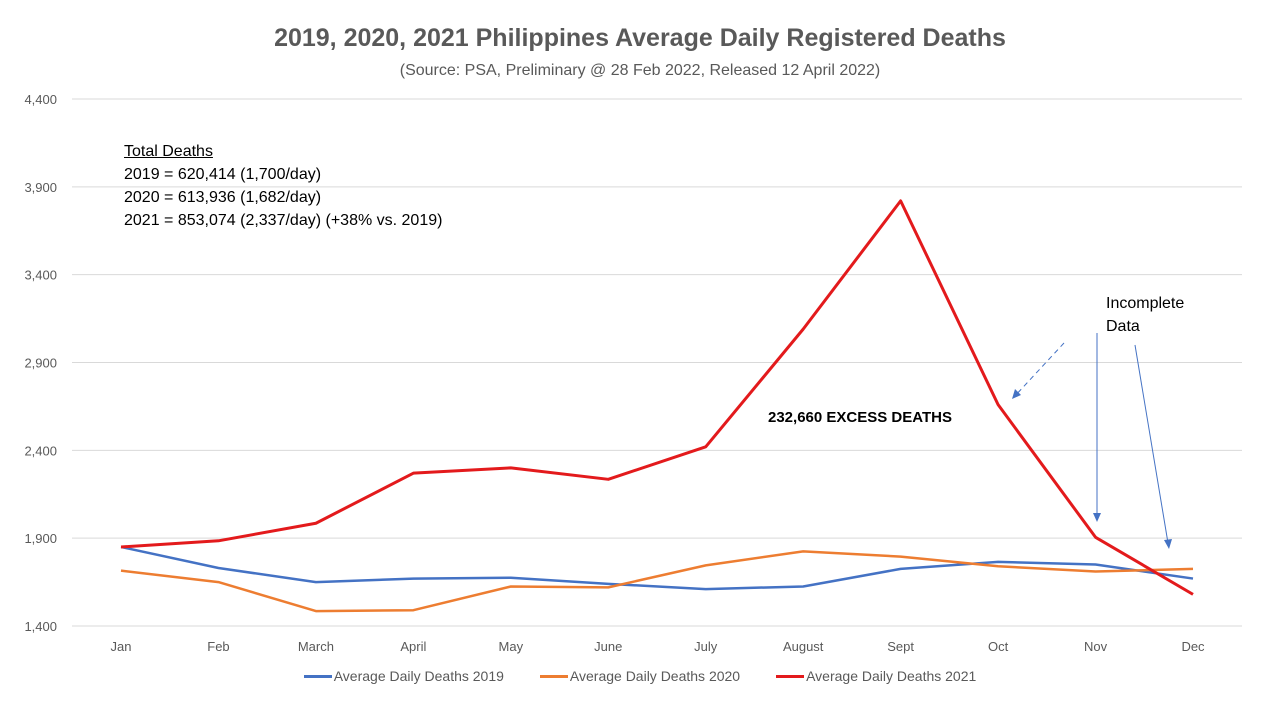  What do you see at coordinates (860, 417) in the screenshot?
I see `excess-deaths-label: 232,660 EXCESS DEATHS` at bounding box center [860, 417].